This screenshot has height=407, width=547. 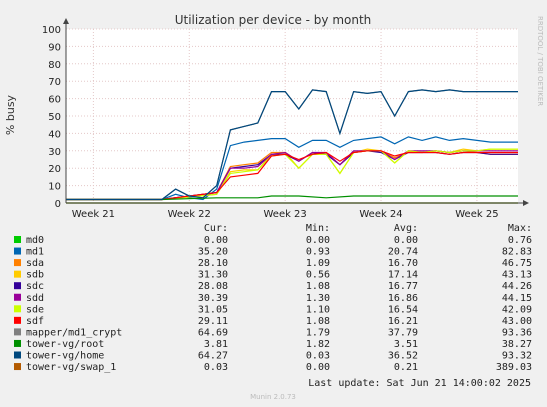 What do you see at coordinates (213, 298) in the screenshot?
I see `legend-value: 30.39` at bounding box center [213, 298].